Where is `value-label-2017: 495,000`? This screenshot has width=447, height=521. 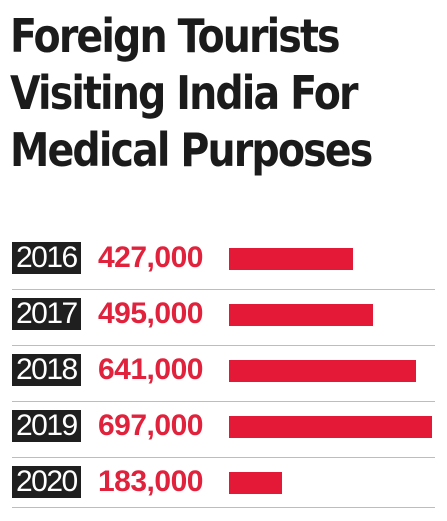 value-label-2017: 495,000 is located at coordinates (150, 313).